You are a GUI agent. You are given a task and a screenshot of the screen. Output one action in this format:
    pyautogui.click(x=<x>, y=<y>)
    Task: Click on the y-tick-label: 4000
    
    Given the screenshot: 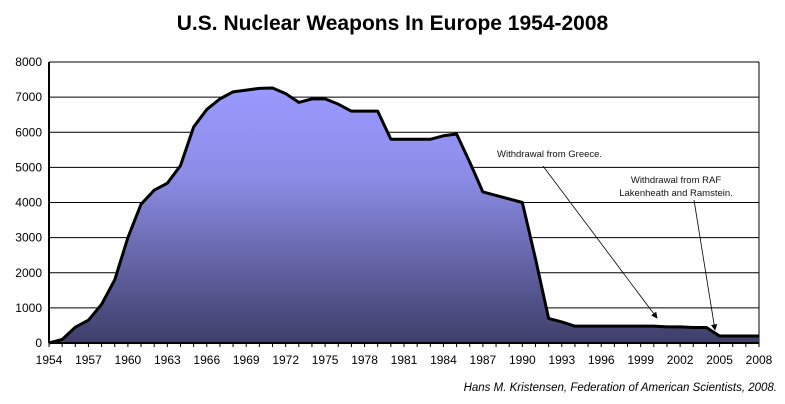 What is the action you would take?
    pyautogui.click(x=28, y=203)
    